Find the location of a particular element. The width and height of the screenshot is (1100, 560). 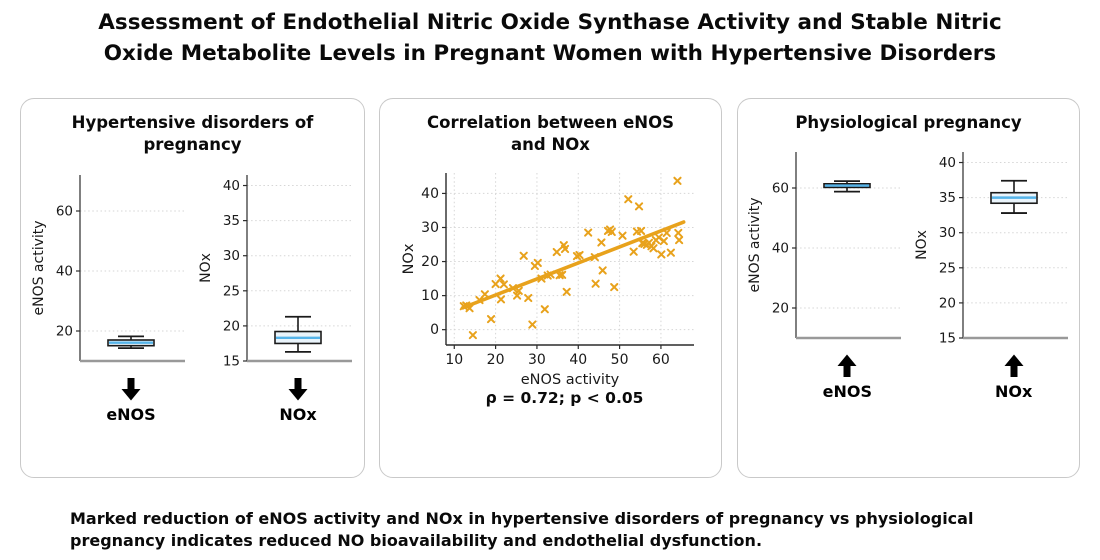

svg-text: 50 is located at coordinates (619, 360).